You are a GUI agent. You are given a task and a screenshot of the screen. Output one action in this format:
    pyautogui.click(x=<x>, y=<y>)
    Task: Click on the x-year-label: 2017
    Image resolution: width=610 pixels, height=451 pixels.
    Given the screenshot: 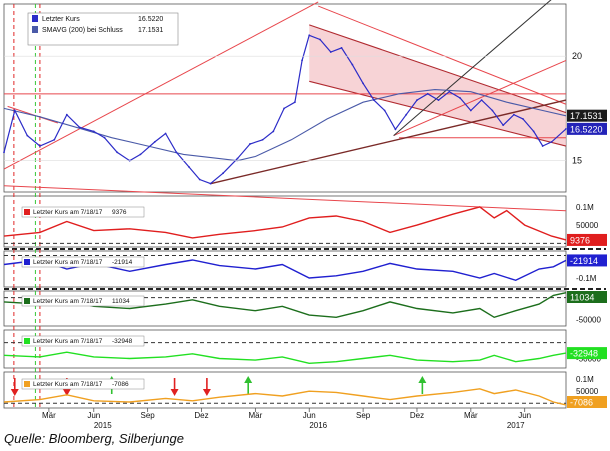 What is the action you would take?
    pyautogui.click(x=516, y=425)
    